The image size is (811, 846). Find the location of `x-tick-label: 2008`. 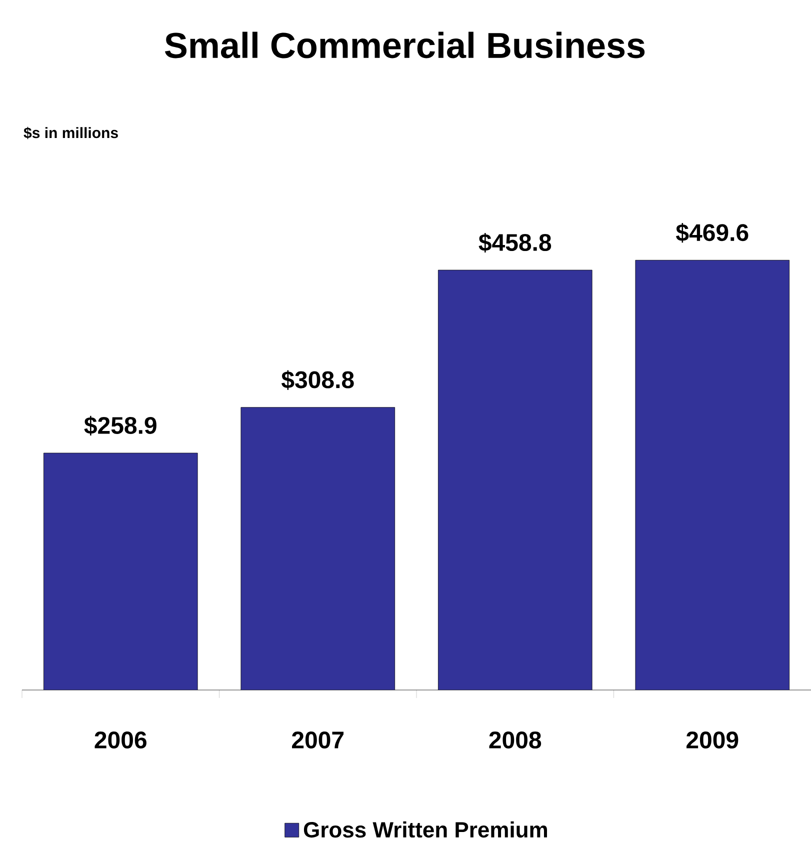

x-tick-label: 2008 is located at coordinates (515, 740).